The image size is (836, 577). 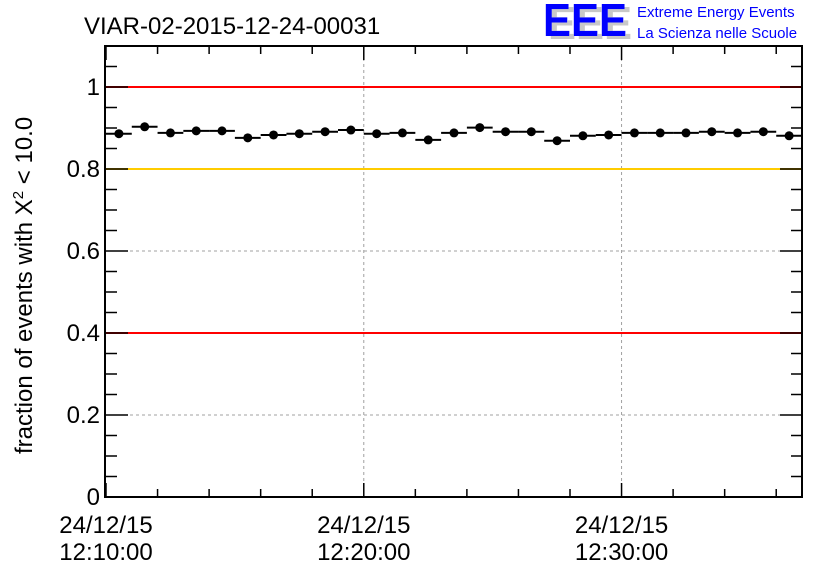 I want to click on y-tick-label: 0.4, so click(x=83, y=333).